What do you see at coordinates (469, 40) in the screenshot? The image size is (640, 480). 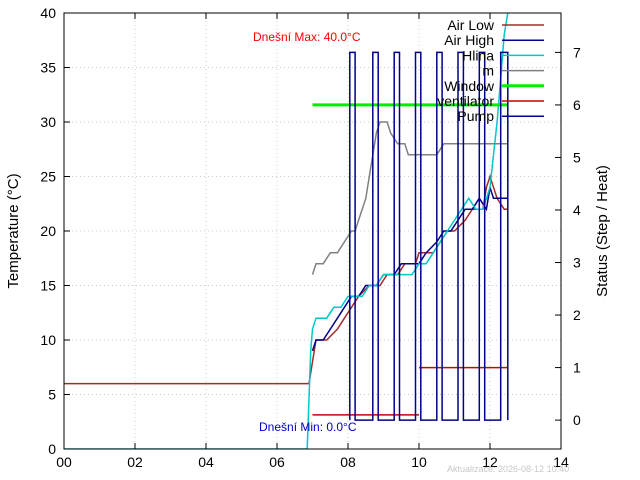 I see `legend-label: Air High` at bounding box center [469, 40].